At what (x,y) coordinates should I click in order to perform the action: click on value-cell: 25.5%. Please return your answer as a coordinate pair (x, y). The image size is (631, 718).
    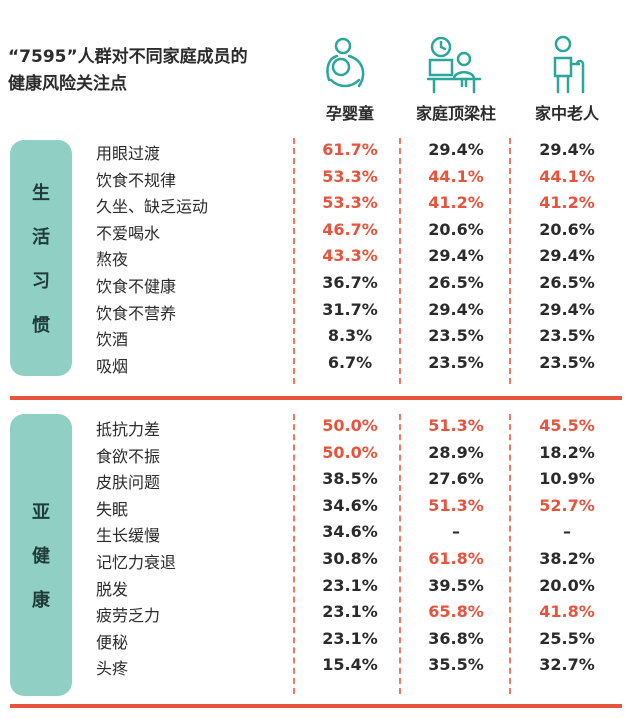
    Looking at the image, I should click on (567, 638).